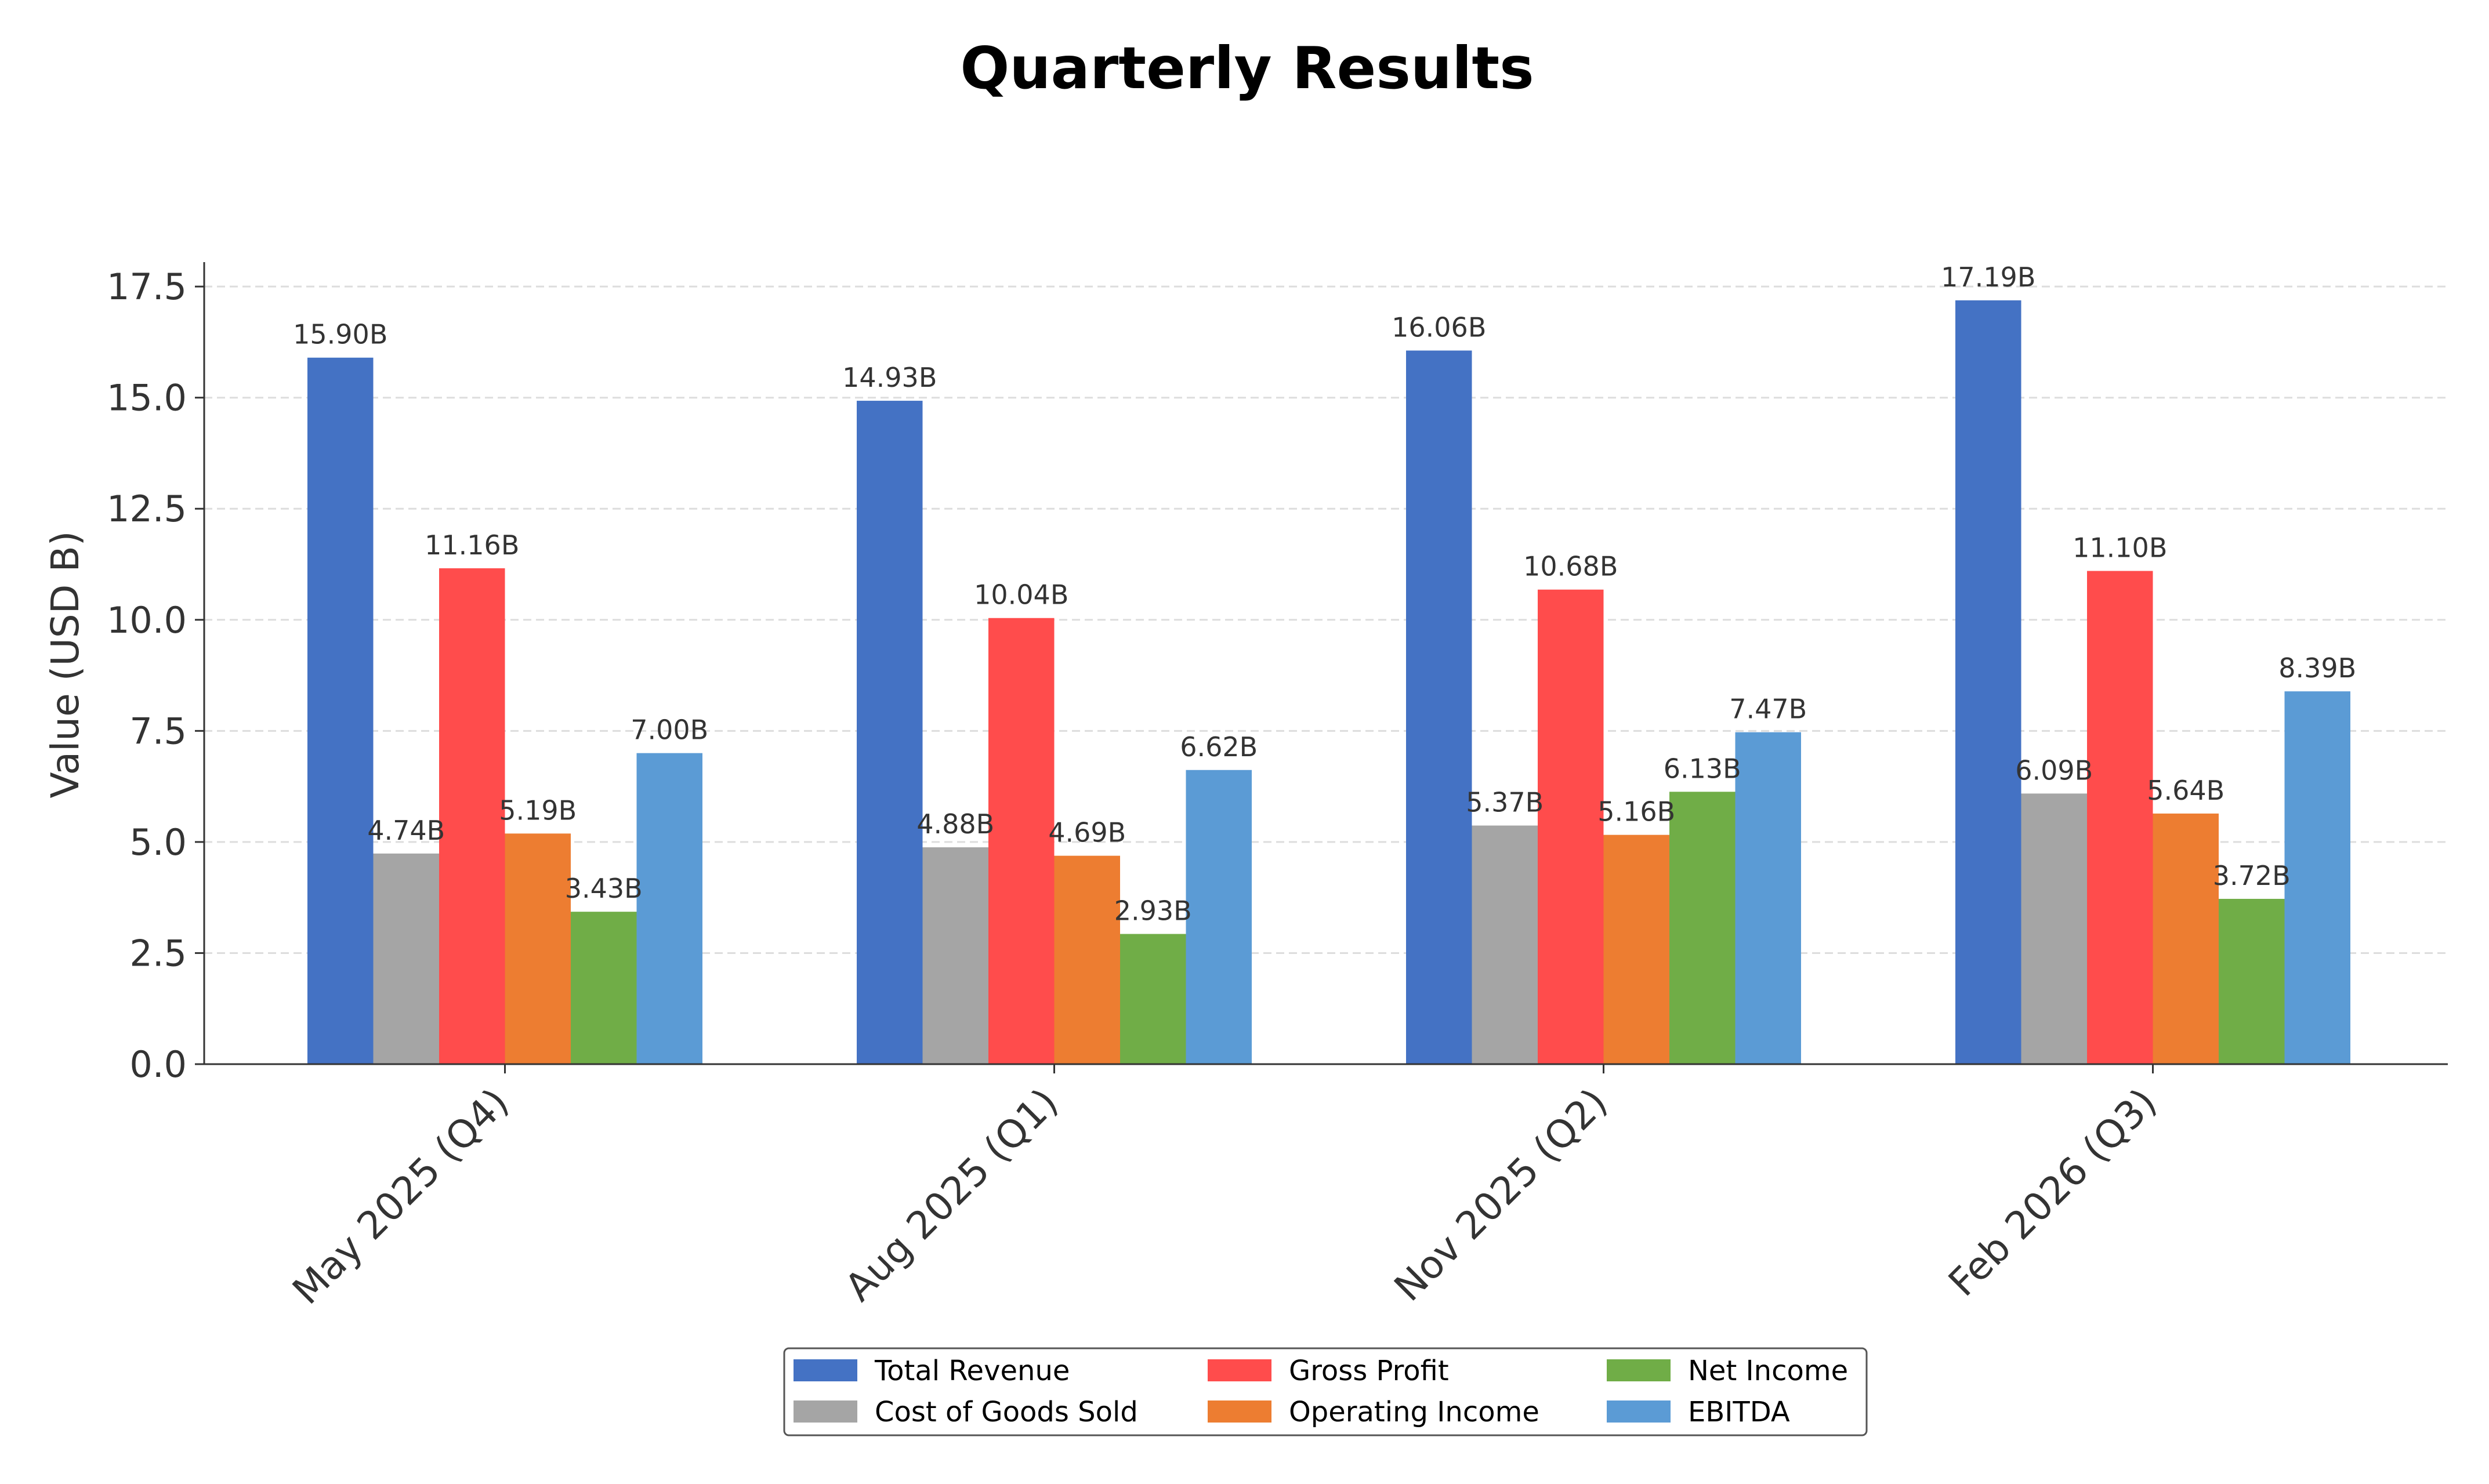 This screenshot has width=2489, height=1484. I want to click on data-label: 6.62B, so click(1219, 747).